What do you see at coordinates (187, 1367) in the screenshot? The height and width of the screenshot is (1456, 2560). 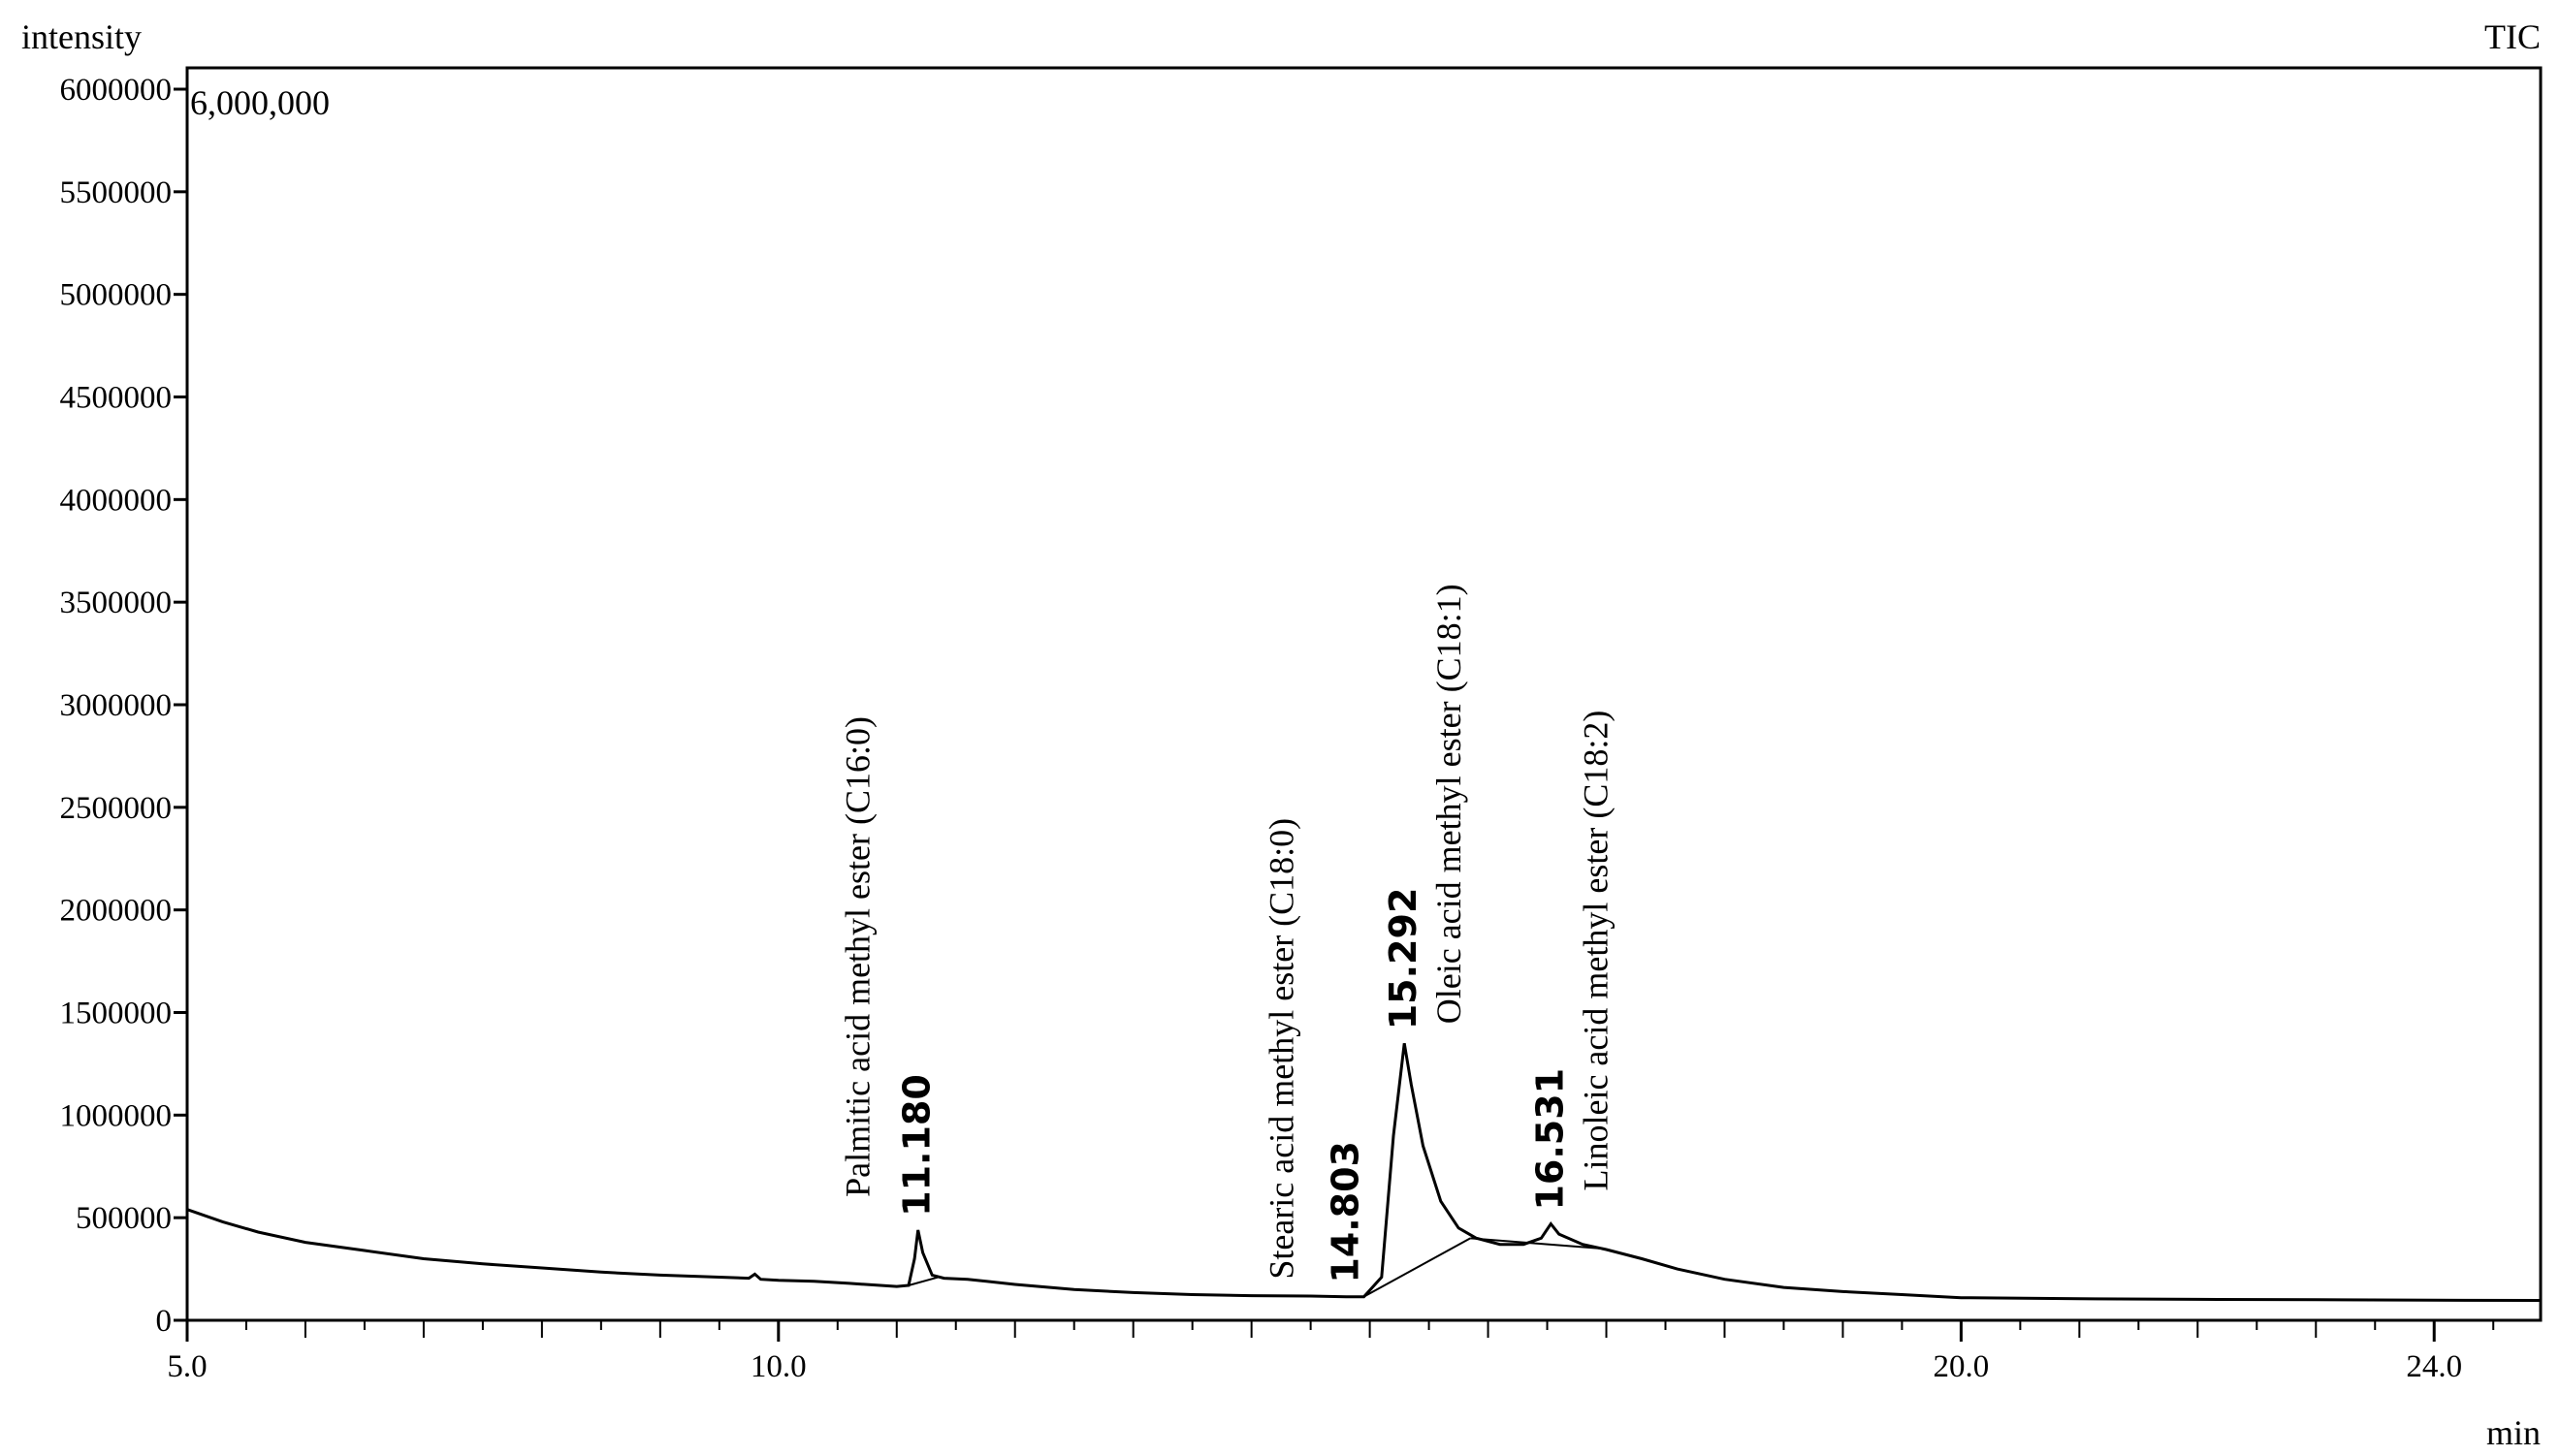 I see `x-tick-label: 5.0` at bounding box center [187, 1367].